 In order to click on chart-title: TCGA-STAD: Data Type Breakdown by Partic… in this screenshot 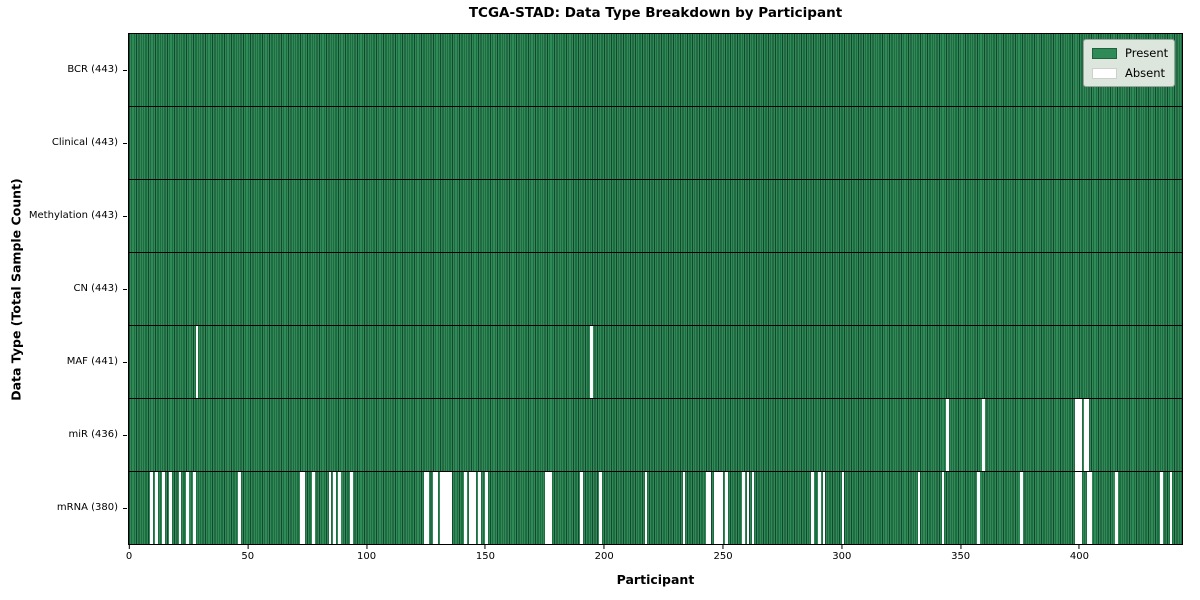, I will do `click(655, 13)`.